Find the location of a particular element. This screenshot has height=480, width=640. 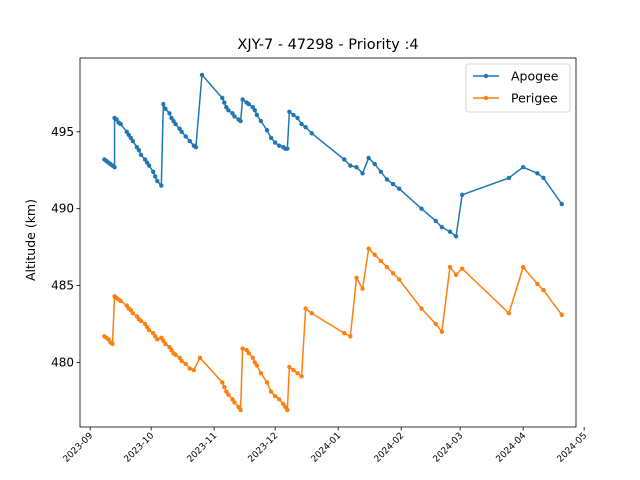

legend-apogee-label: Apogee is located at coordinates (535, 76).